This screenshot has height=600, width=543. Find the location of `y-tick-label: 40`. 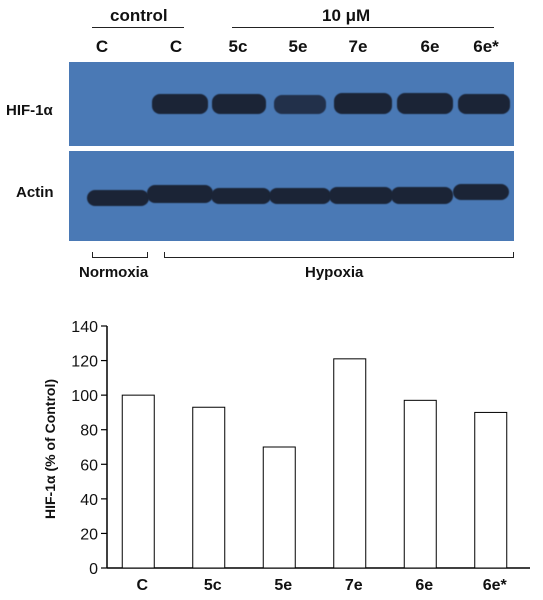

y-tick-label: 40 is located at coordinates (89, 500).